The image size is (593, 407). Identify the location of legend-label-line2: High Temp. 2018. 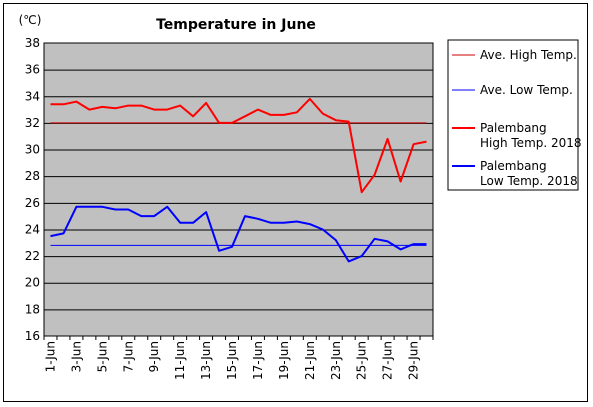
(531, 143).